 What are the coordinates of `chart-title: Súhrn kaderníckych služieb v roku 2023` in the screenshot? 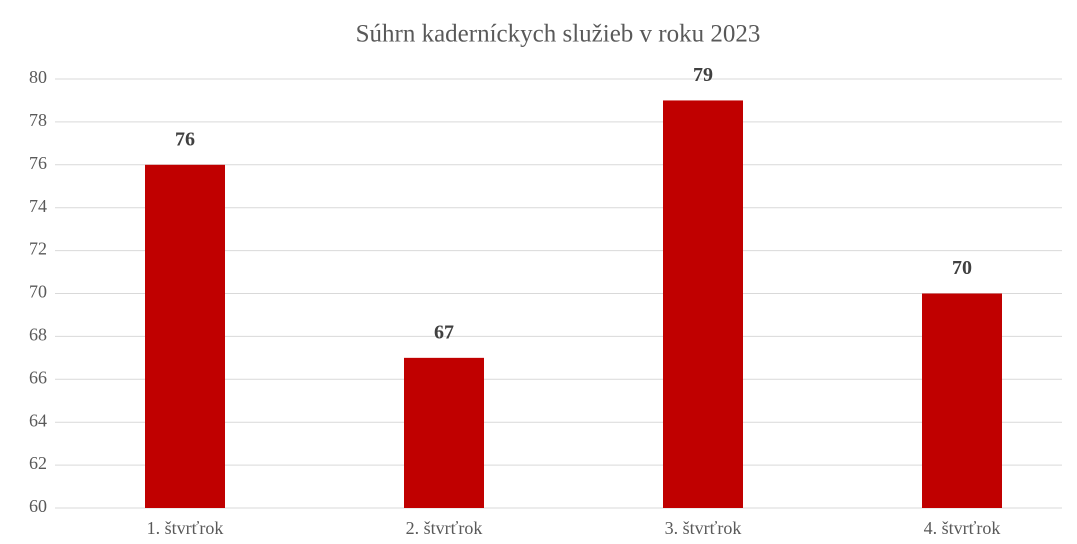 It's located at (558, 34).